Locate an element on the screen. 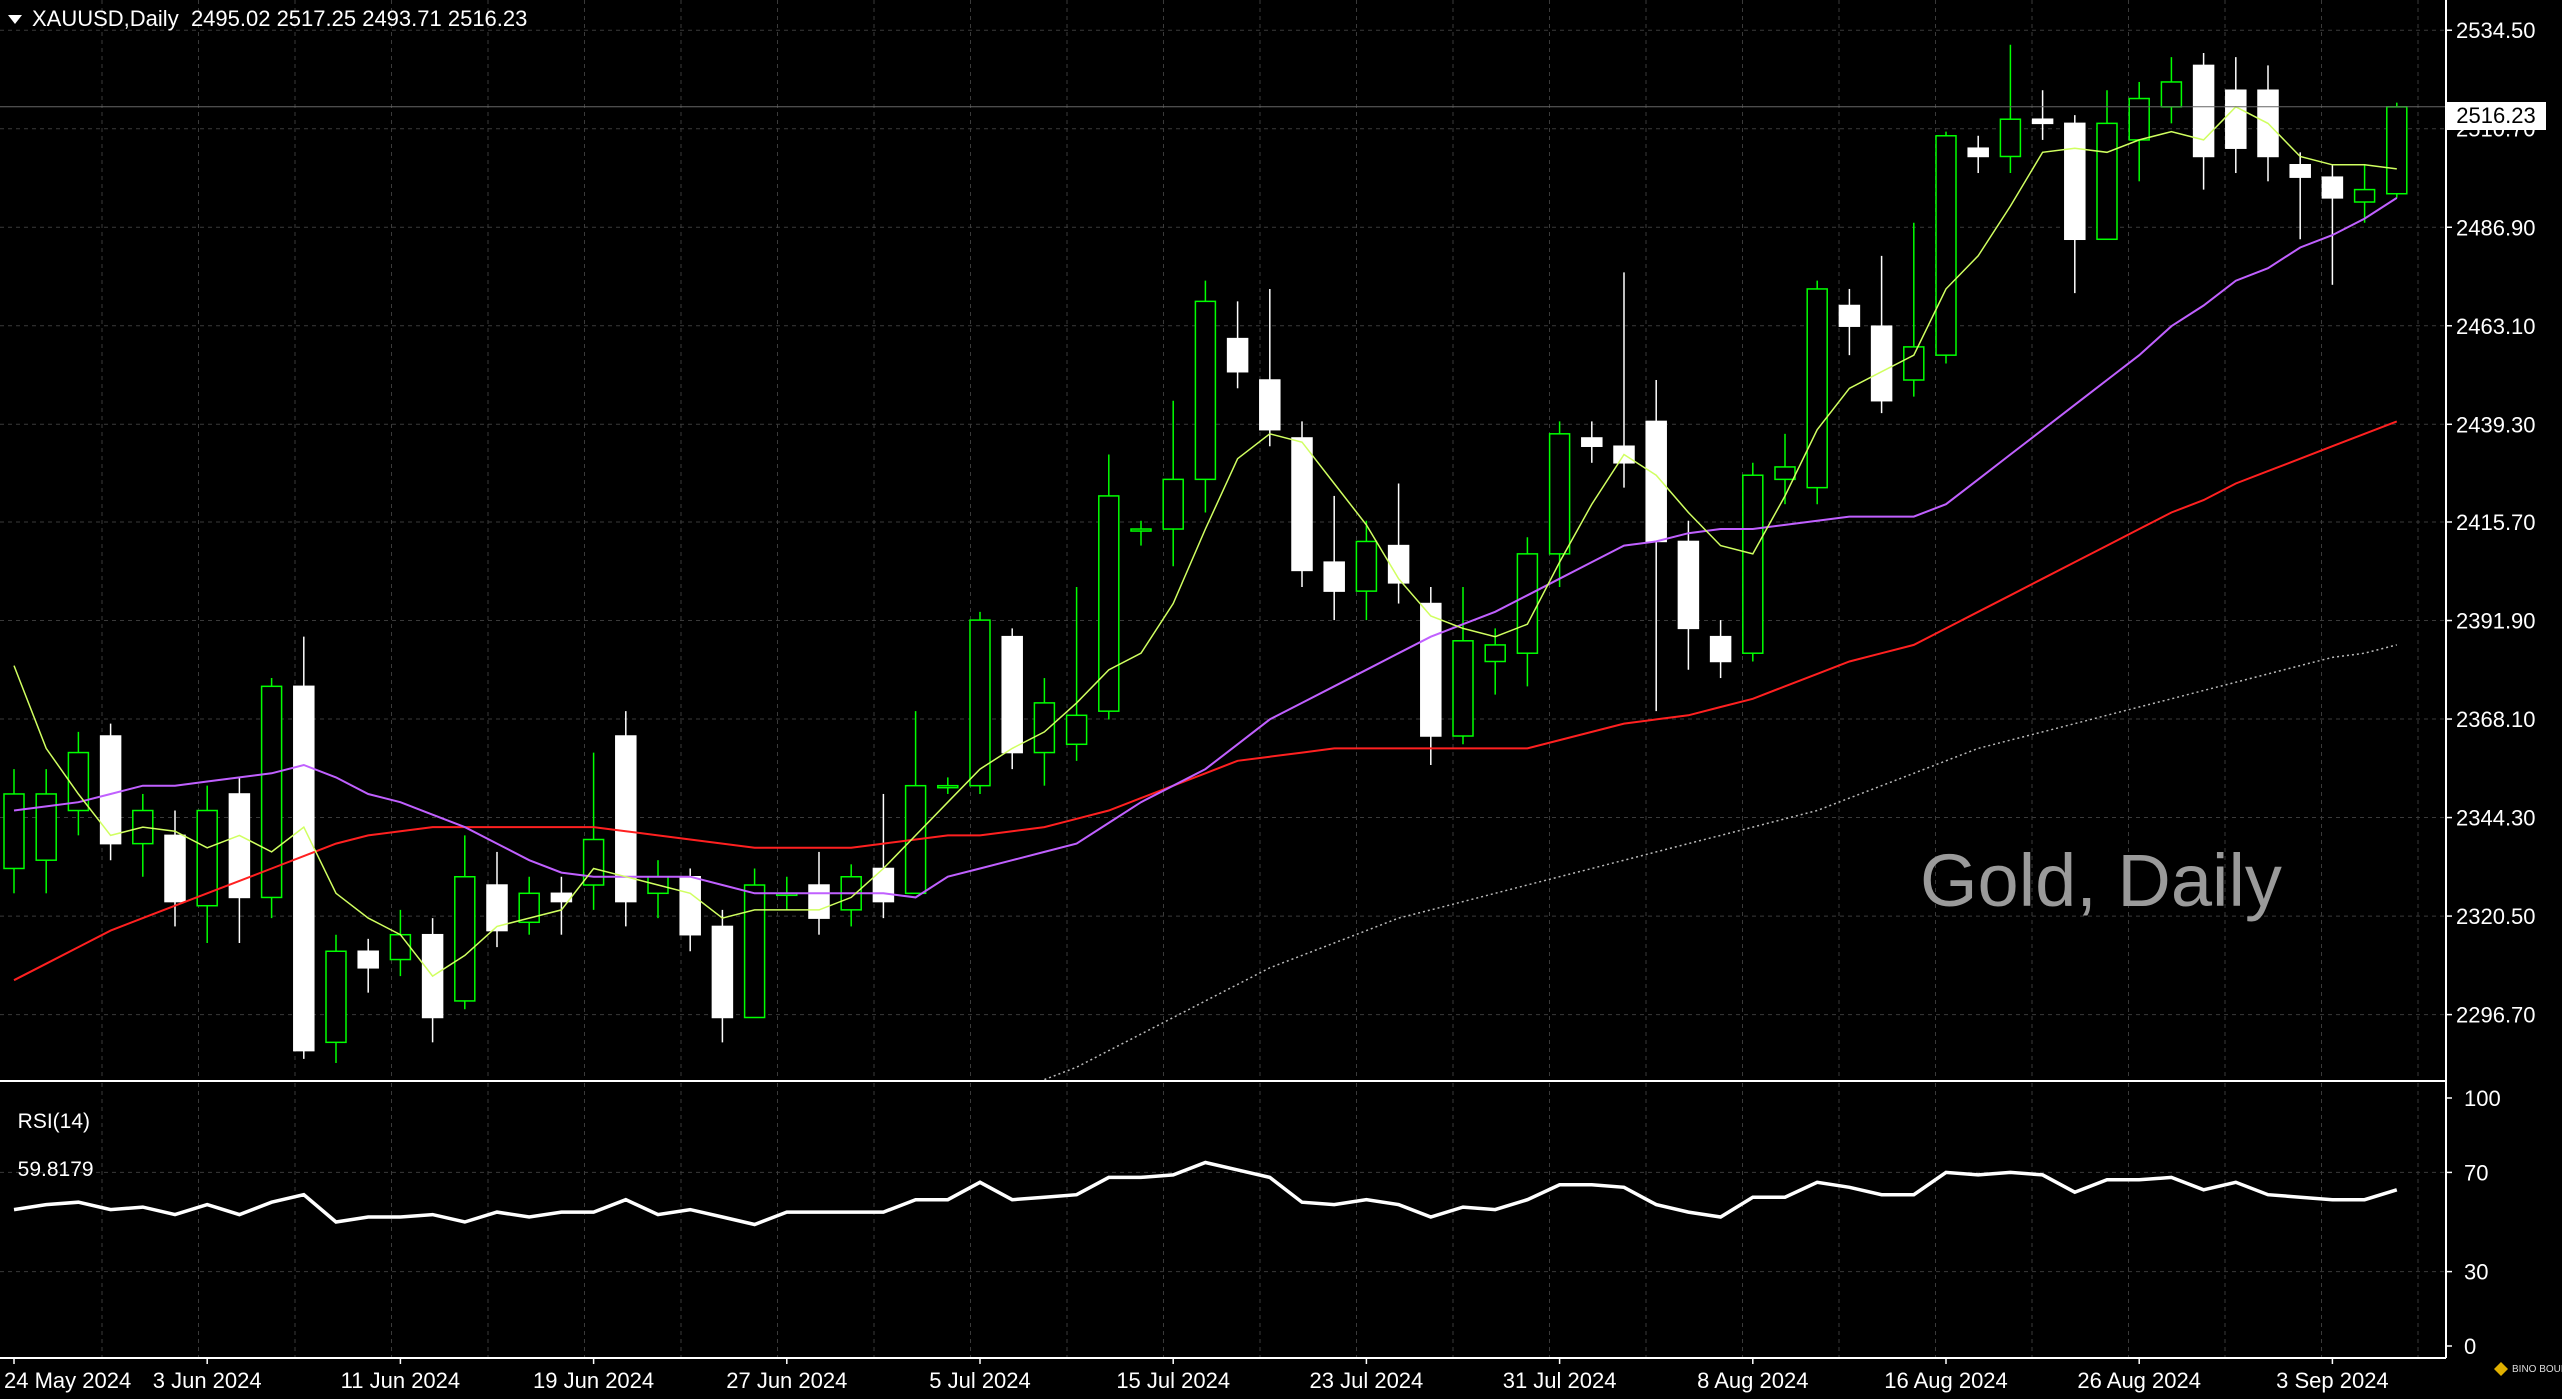  date-tick-label: 3 Sep 2024 is located at coordinates (2332, 1380).